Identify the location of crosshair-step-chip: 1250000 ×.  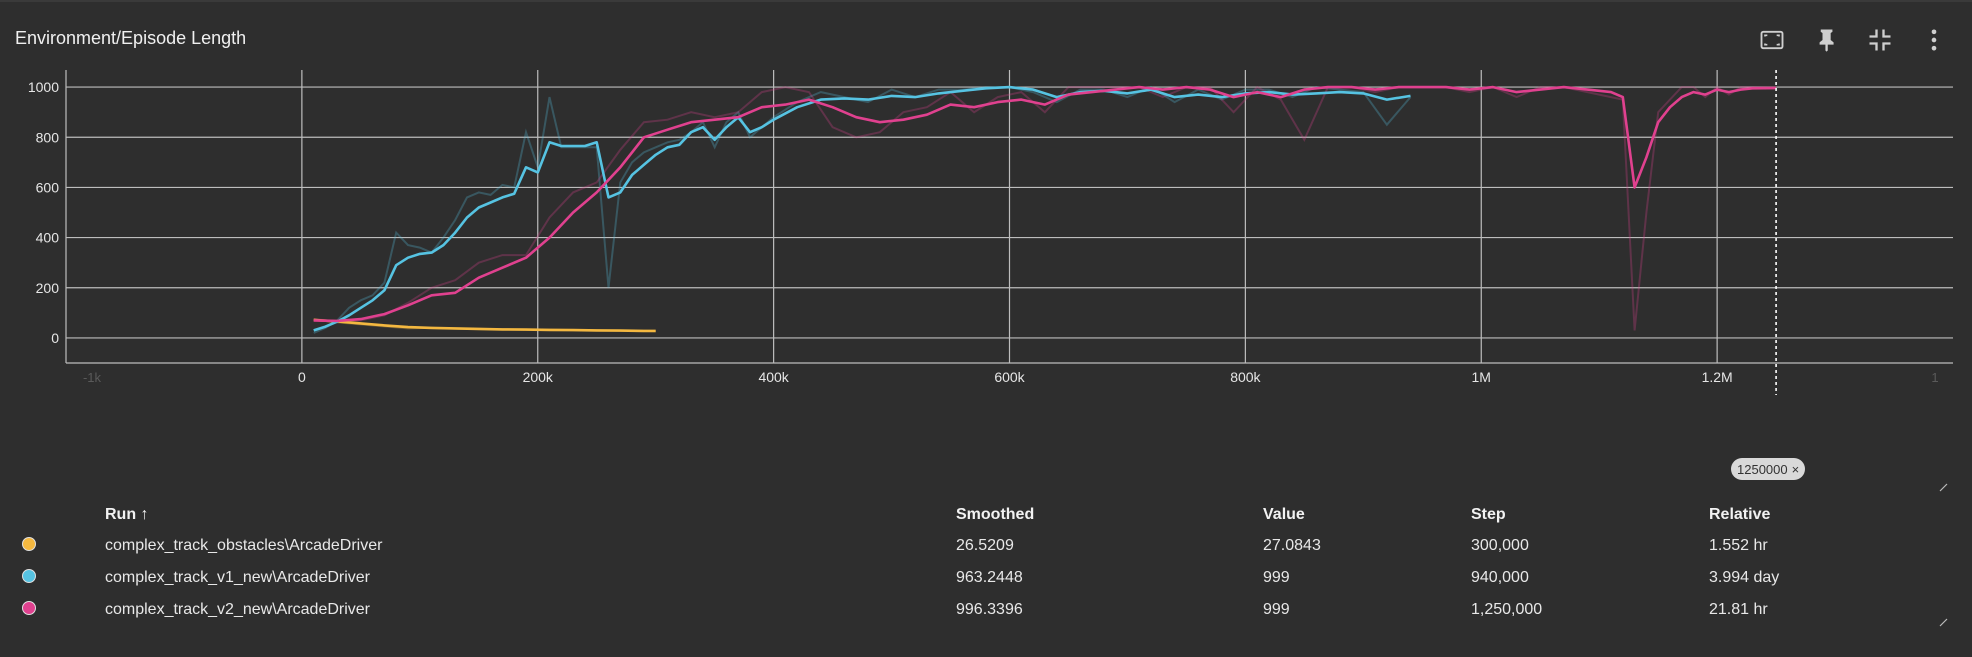
(1768, 469).